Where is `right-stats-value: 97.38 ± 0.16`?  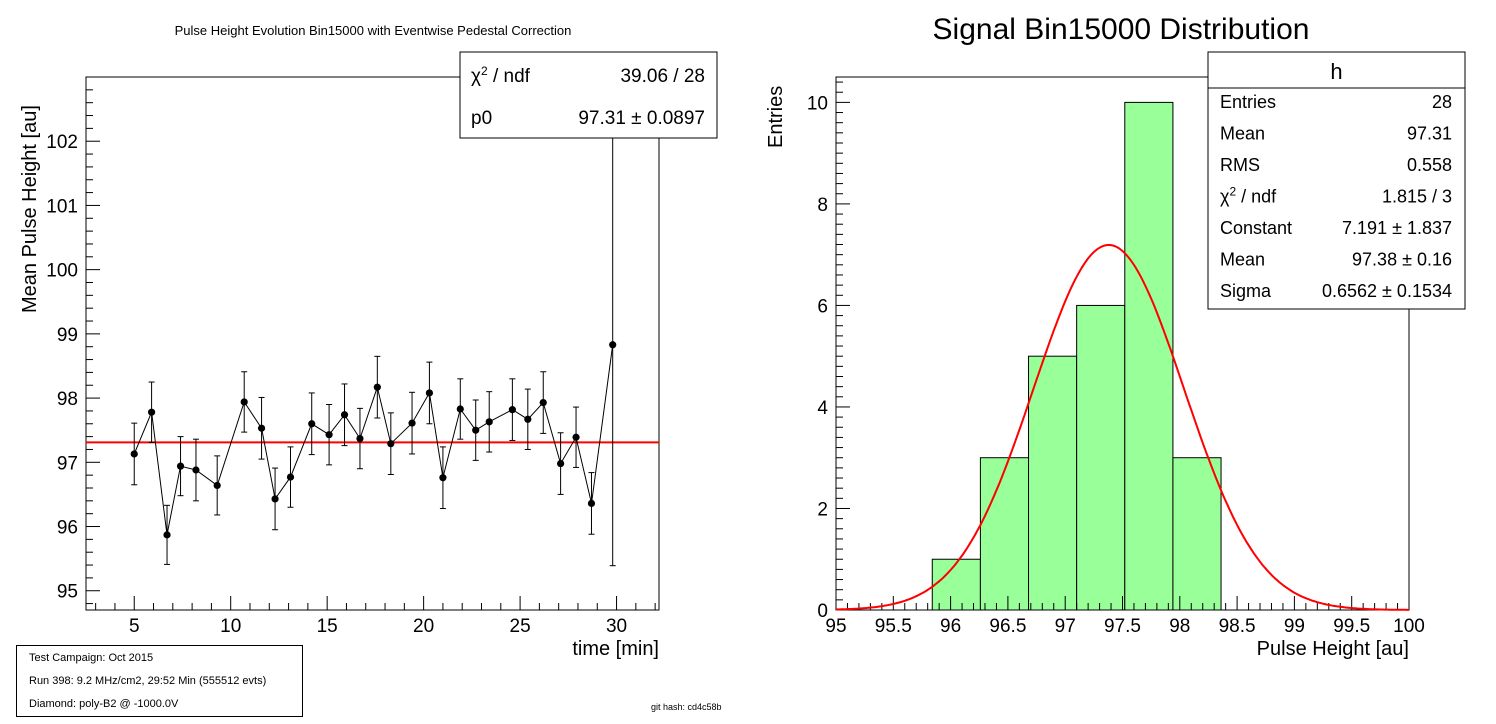 right-stats-value: 97.38 ± 0.16 is located at coordinates (1402, 260).